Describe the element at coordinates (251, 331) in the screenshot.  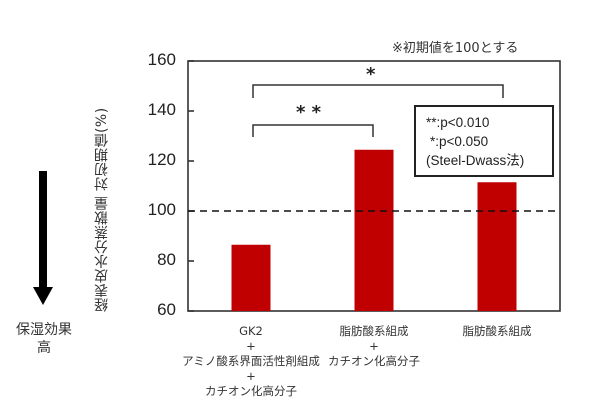
I see `x-category-label-line: GK2` at that location.